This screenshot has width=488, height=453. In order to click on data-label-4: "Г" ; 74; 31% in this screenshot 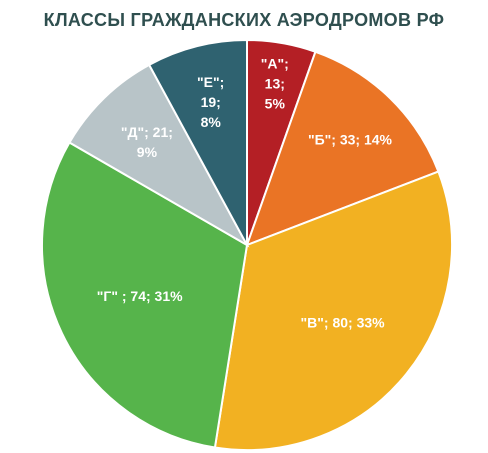, I will do `click(140, 296)`.